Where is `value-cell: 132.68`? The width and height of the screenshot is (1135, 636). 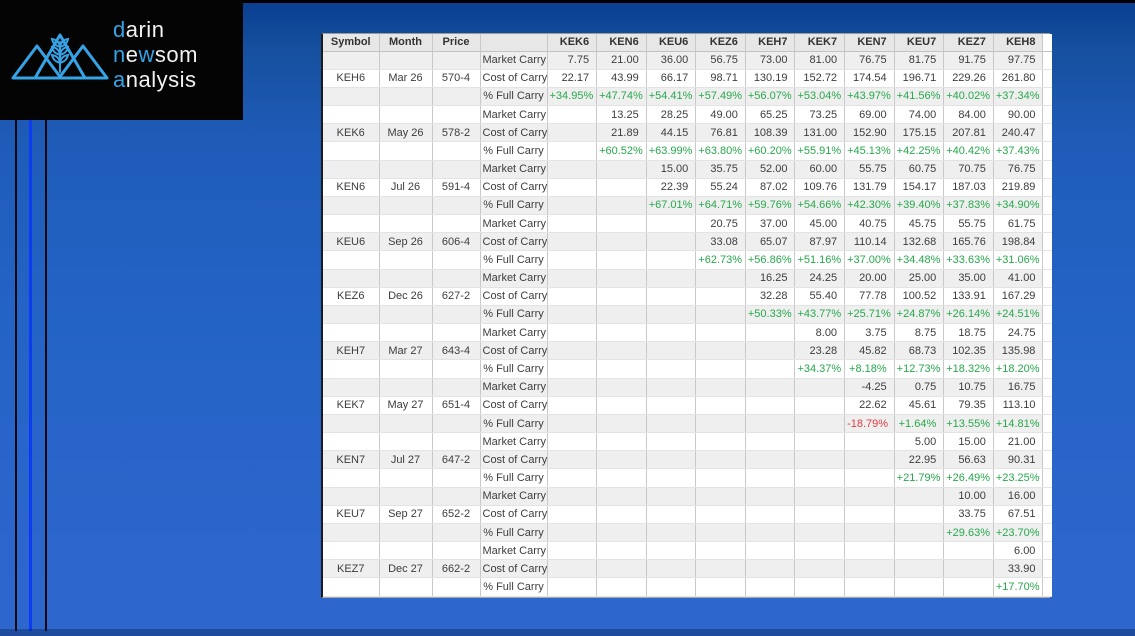
value-cell: 132.68 is located at coordinates (918, 242).